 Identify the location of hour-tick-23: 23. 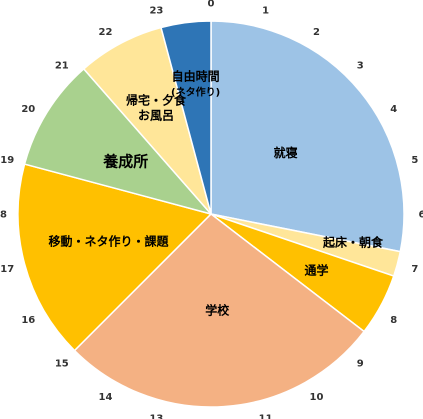
(156, 11).